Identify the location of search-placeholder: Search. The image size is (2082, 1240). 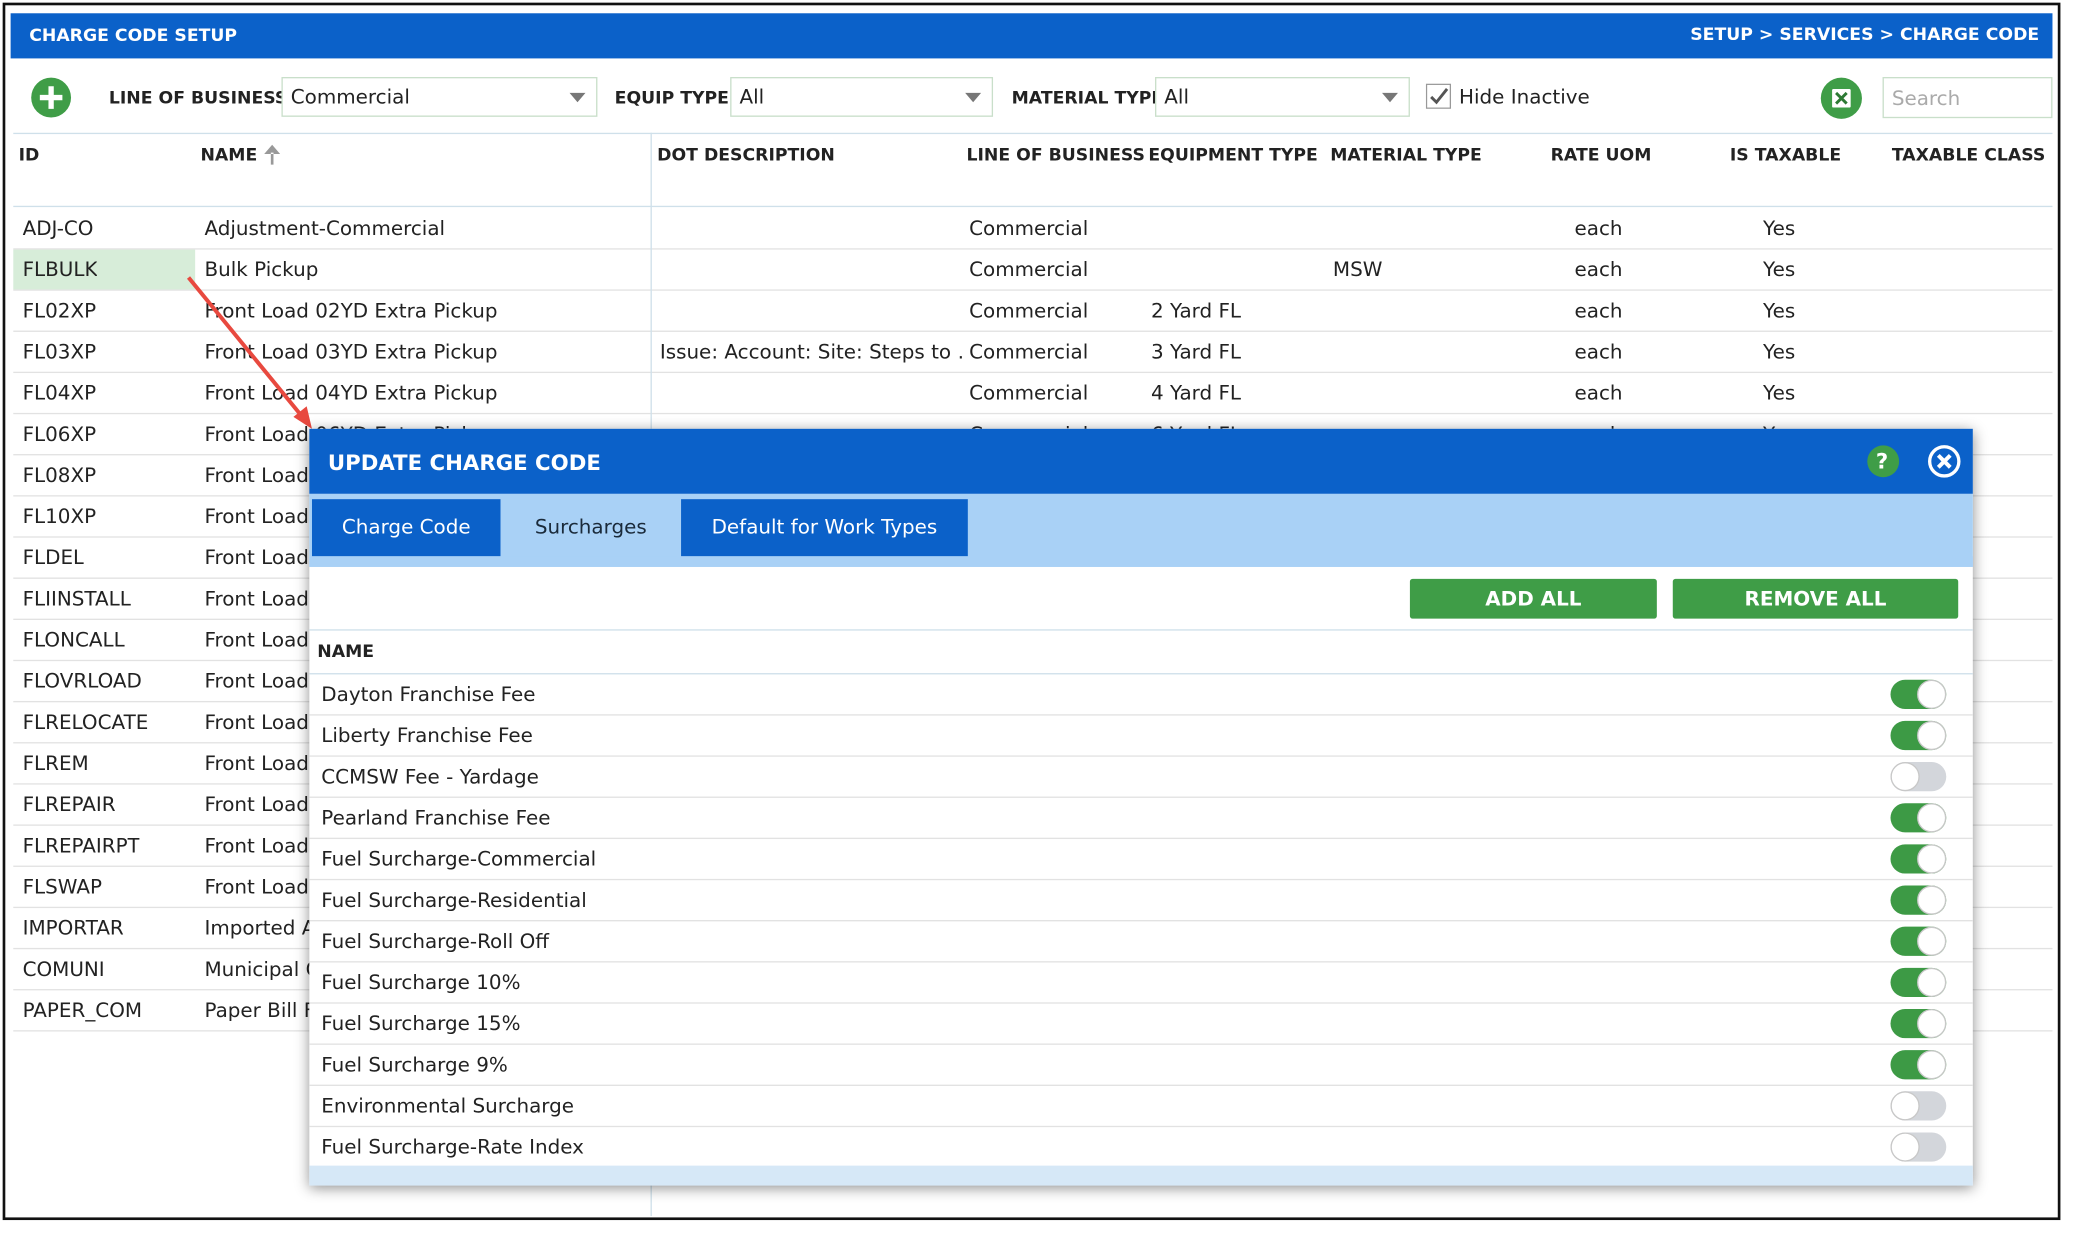
(1926, 98).